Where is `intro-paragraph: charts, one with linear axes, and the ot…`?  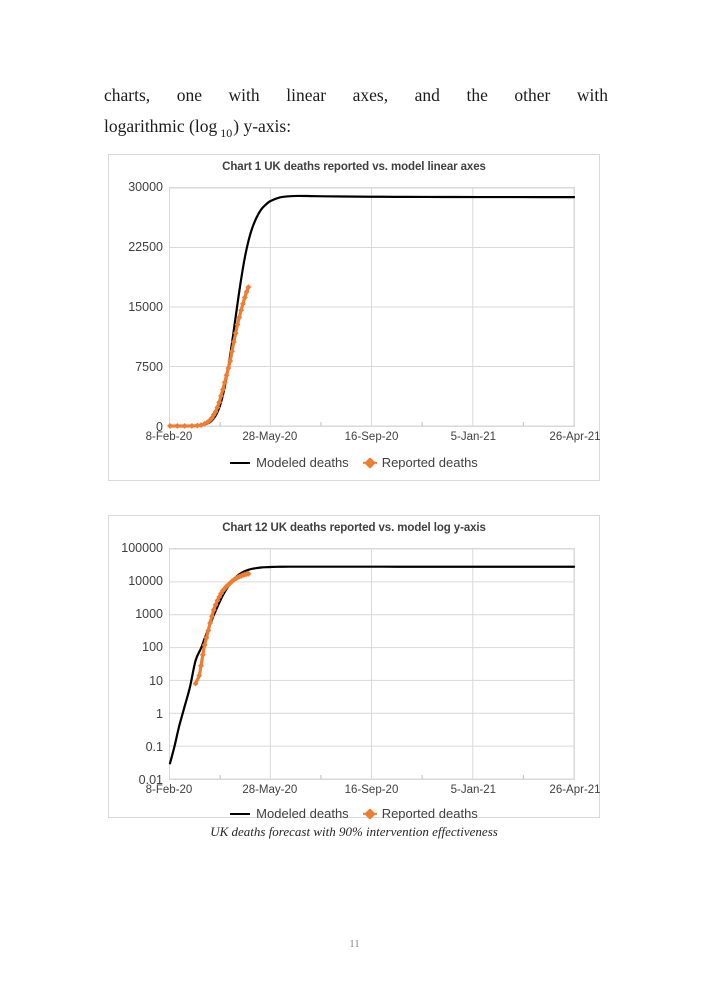 intro-paragraph: charts, one with linear axes, and the ot… is located at coordinates (356, 114).